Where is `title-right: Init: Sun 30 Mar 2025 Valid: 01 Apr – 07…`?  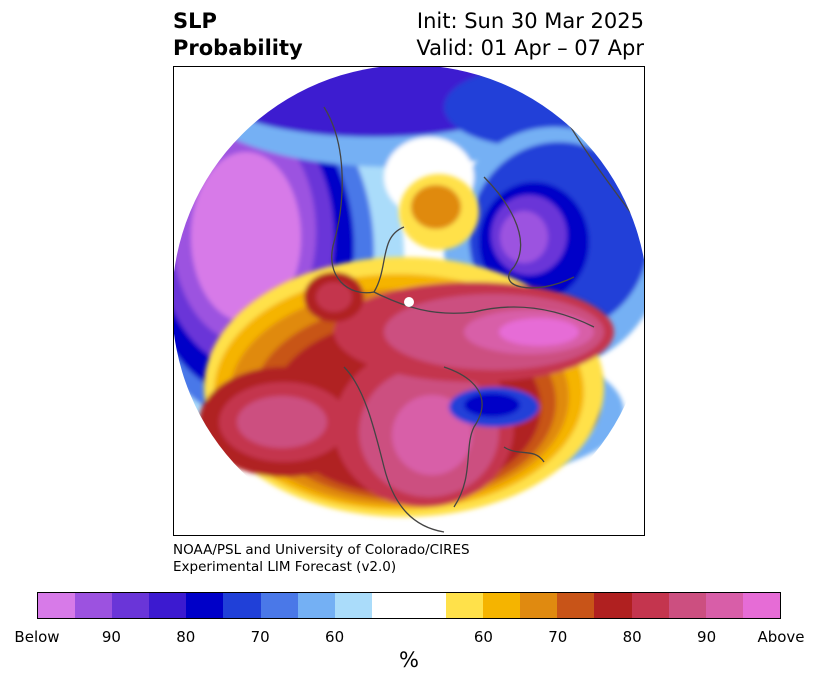
title-right: Init: Sun 30 Mar 2025 Valid: 01 Apr – 07… is located at coordinates (530, 35).